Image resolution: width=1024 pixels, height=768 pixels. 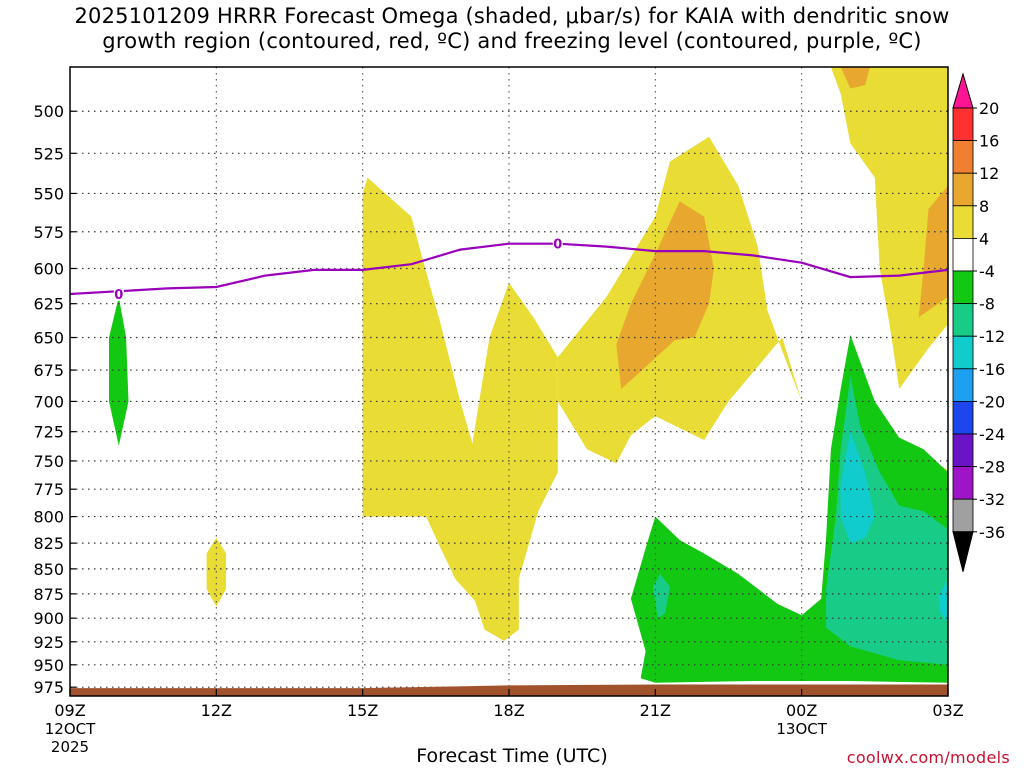 What do you see at coordinates (992, 401) in the screenshot?
I see `colorbar-label-9: -20` at bounding box center [992, 401].